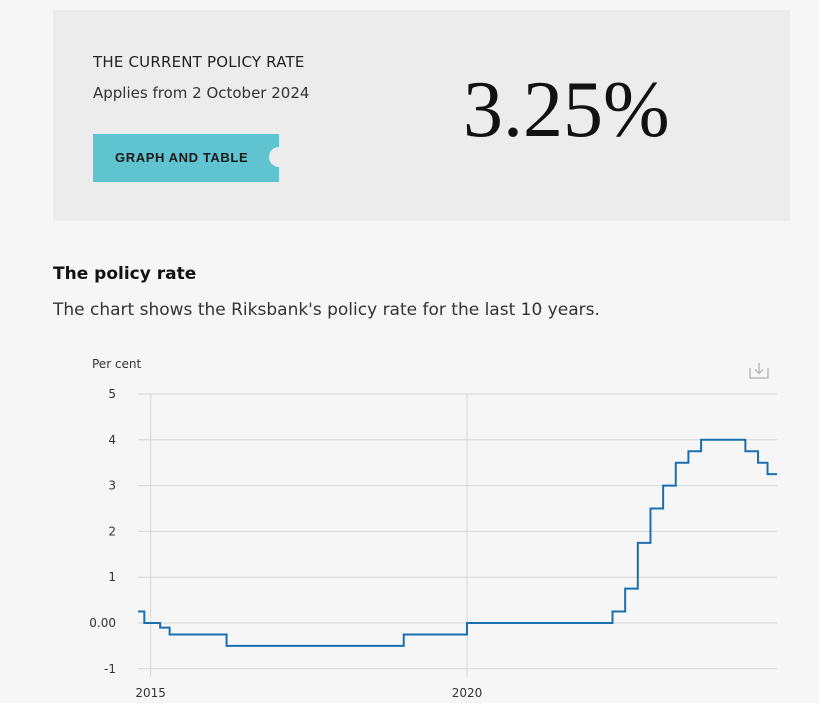 The width and height of the screenshot is (819, 703). What do you see at coordinates (150, 693) in the screenshot?
I see `x-tick-label: 2015` at bounding box center [150, 693].